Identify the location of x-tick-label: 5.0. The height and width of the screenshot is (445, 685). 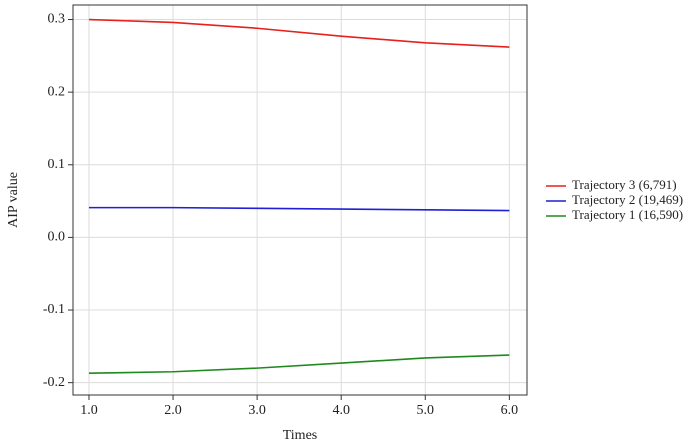
(426, 410).